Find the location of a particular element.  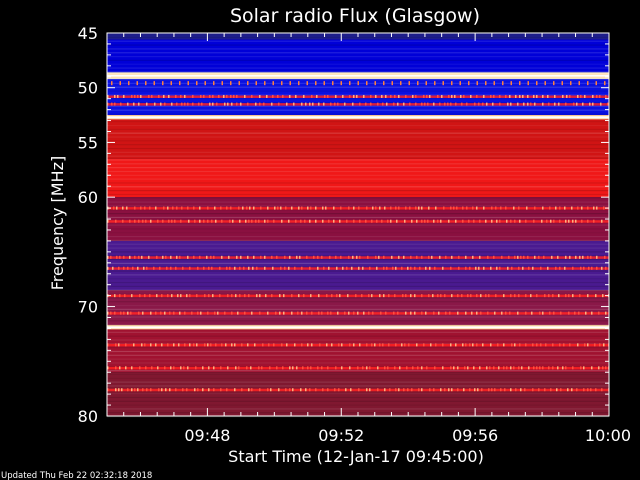

frequency-band is located at coordinates (358, 56).